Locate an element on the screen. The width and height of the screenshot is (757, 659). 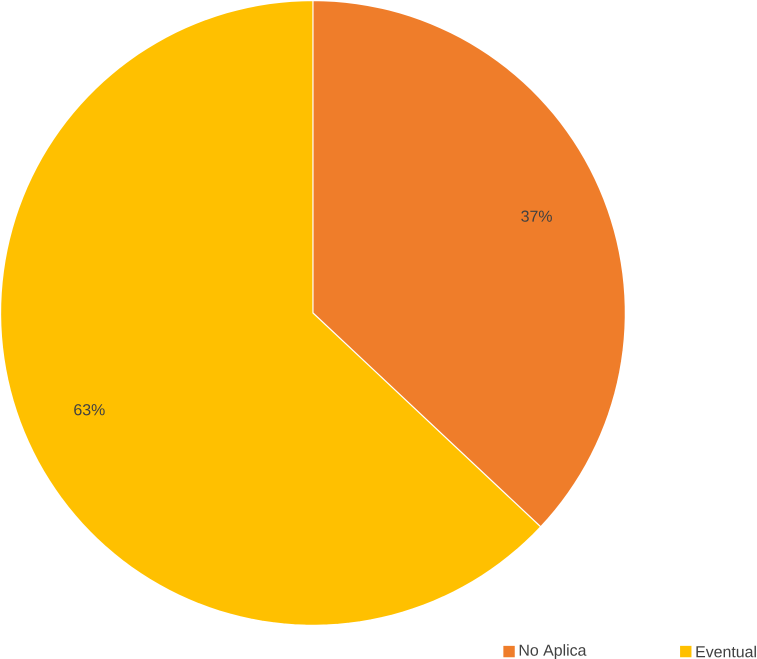
data-label: 37% is located at coordinates (536, 216).